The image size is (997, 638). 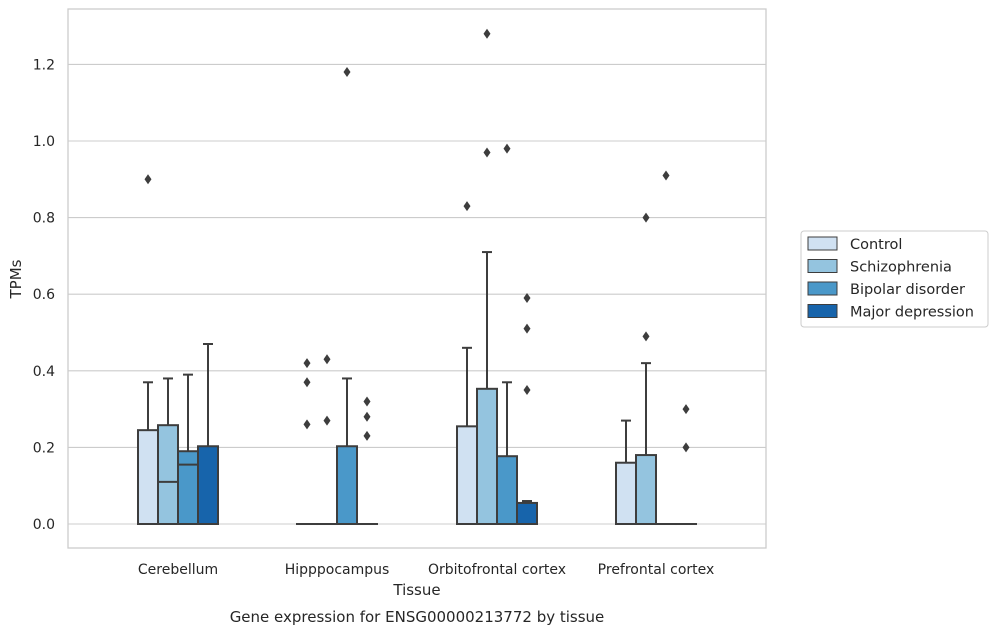 I want to click on legend-label: Major depression, so click(x=912, y=313).